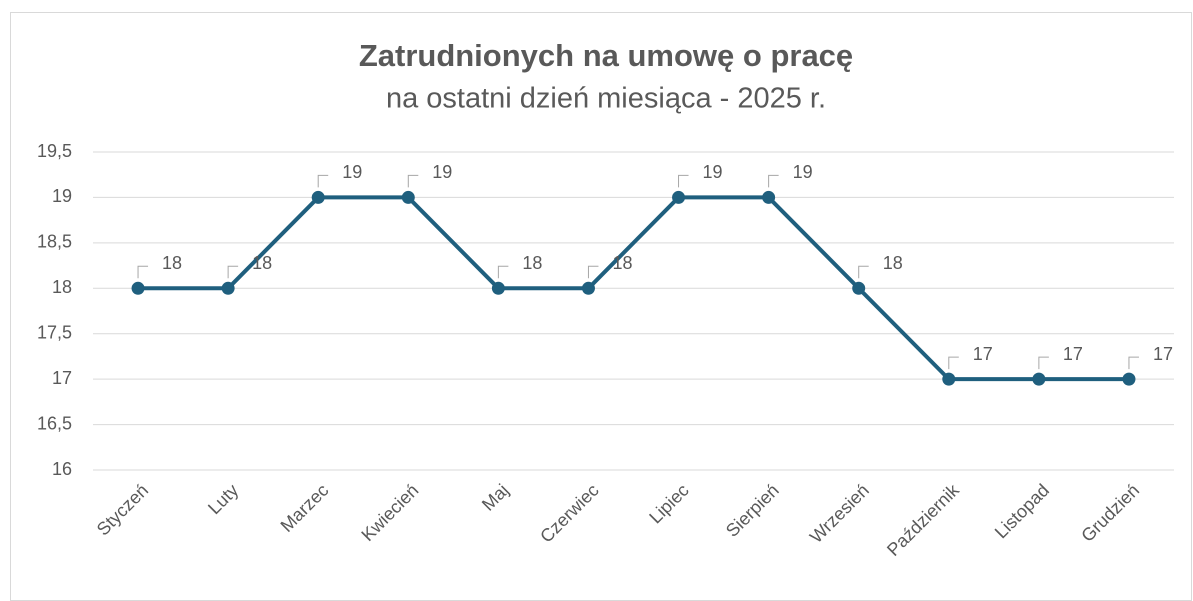 The height and width of the screenshot is (601, 1193). Describe the element at coordinates (54, 332) in the screenshot. I see `y-tick-label: 17,5` at that location.